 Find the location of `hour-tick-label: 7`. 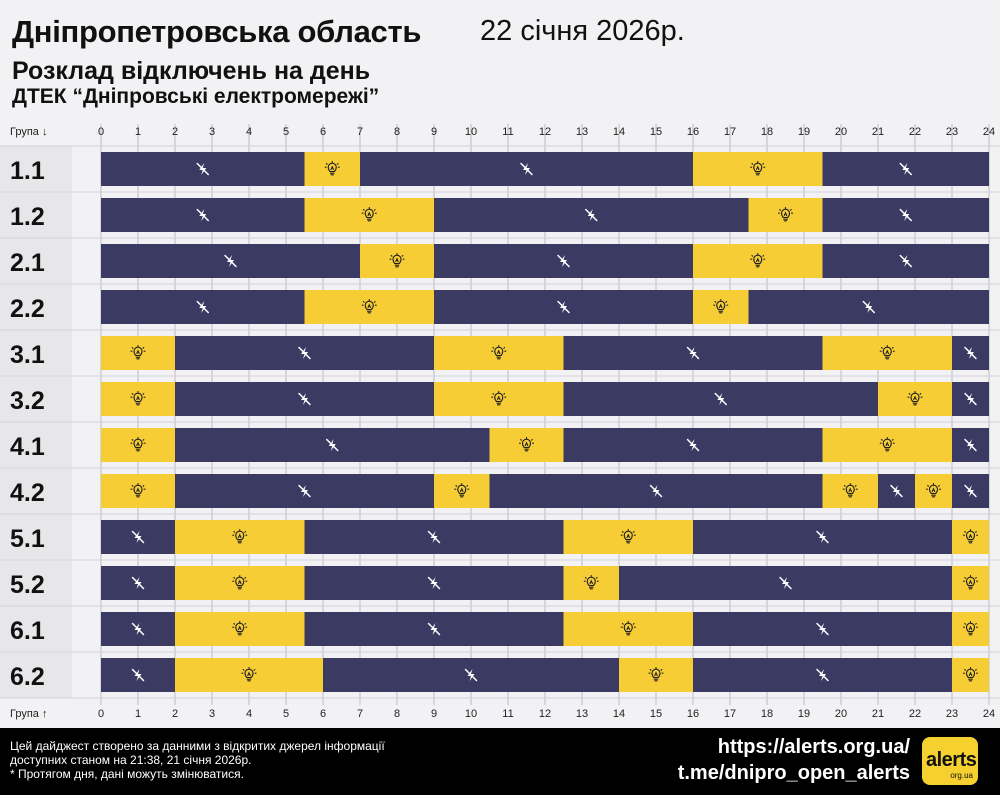

hour-tick-label: 7 is located at coordinates (360, 714).